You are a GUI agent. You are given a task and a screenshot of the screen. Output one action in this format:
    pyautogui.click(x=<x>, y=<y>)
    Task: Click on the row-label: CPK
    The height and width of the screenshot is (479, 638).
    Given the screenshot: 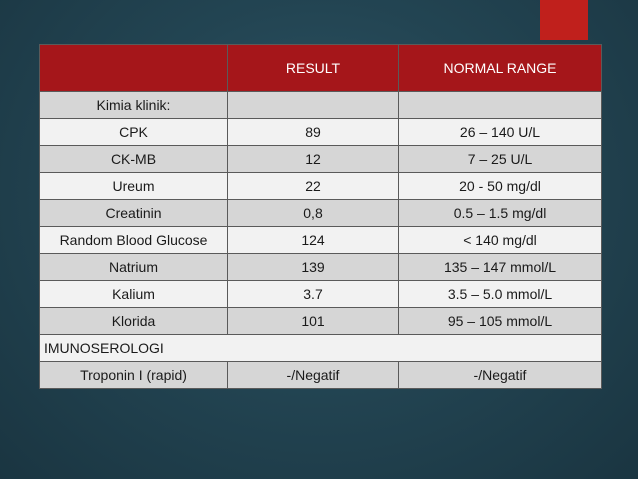 What is the action you would take?
    pyautogui.click(x=133, y=132)
    